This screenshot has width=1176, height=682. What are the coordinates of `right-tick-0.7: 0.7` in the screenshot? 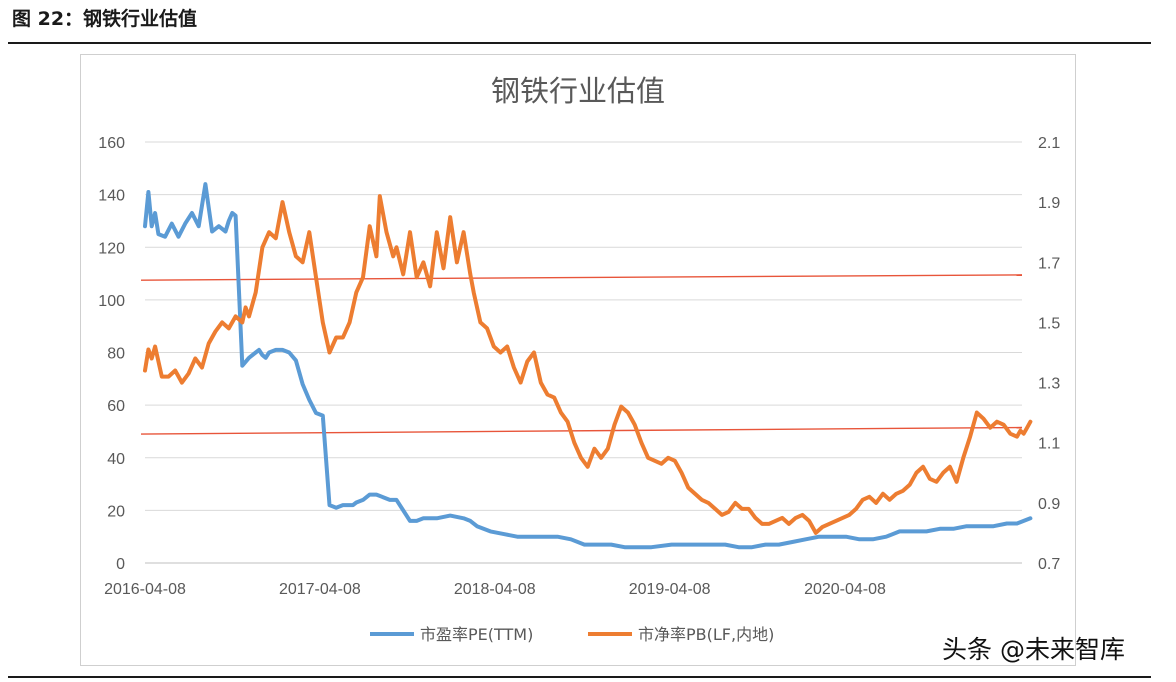 It's located at (1049, 564).